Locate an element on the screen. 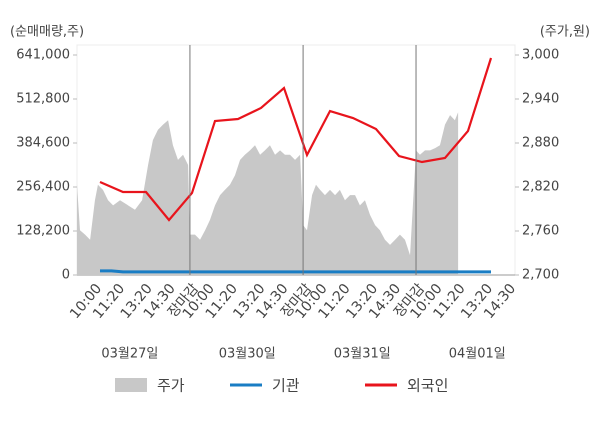  legend-label: 외국인 is located at coordinates (427, 386).